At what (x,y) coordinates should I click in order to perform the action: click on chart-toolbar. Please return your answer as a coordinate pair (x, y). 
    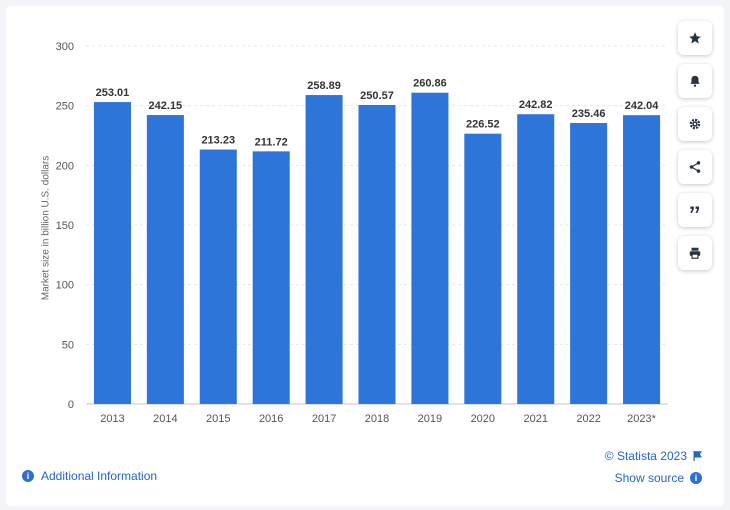
    Looking at the image, I should click on (695, 150).